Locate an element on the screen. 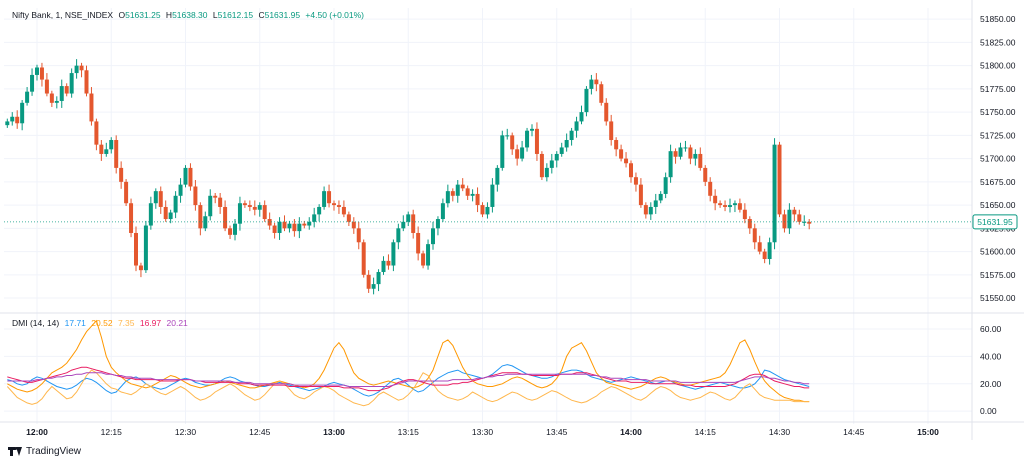 The width and height of the screenshot is (1024, 464). tradingview-logo: TradingView is located at coordinates (44, 451).